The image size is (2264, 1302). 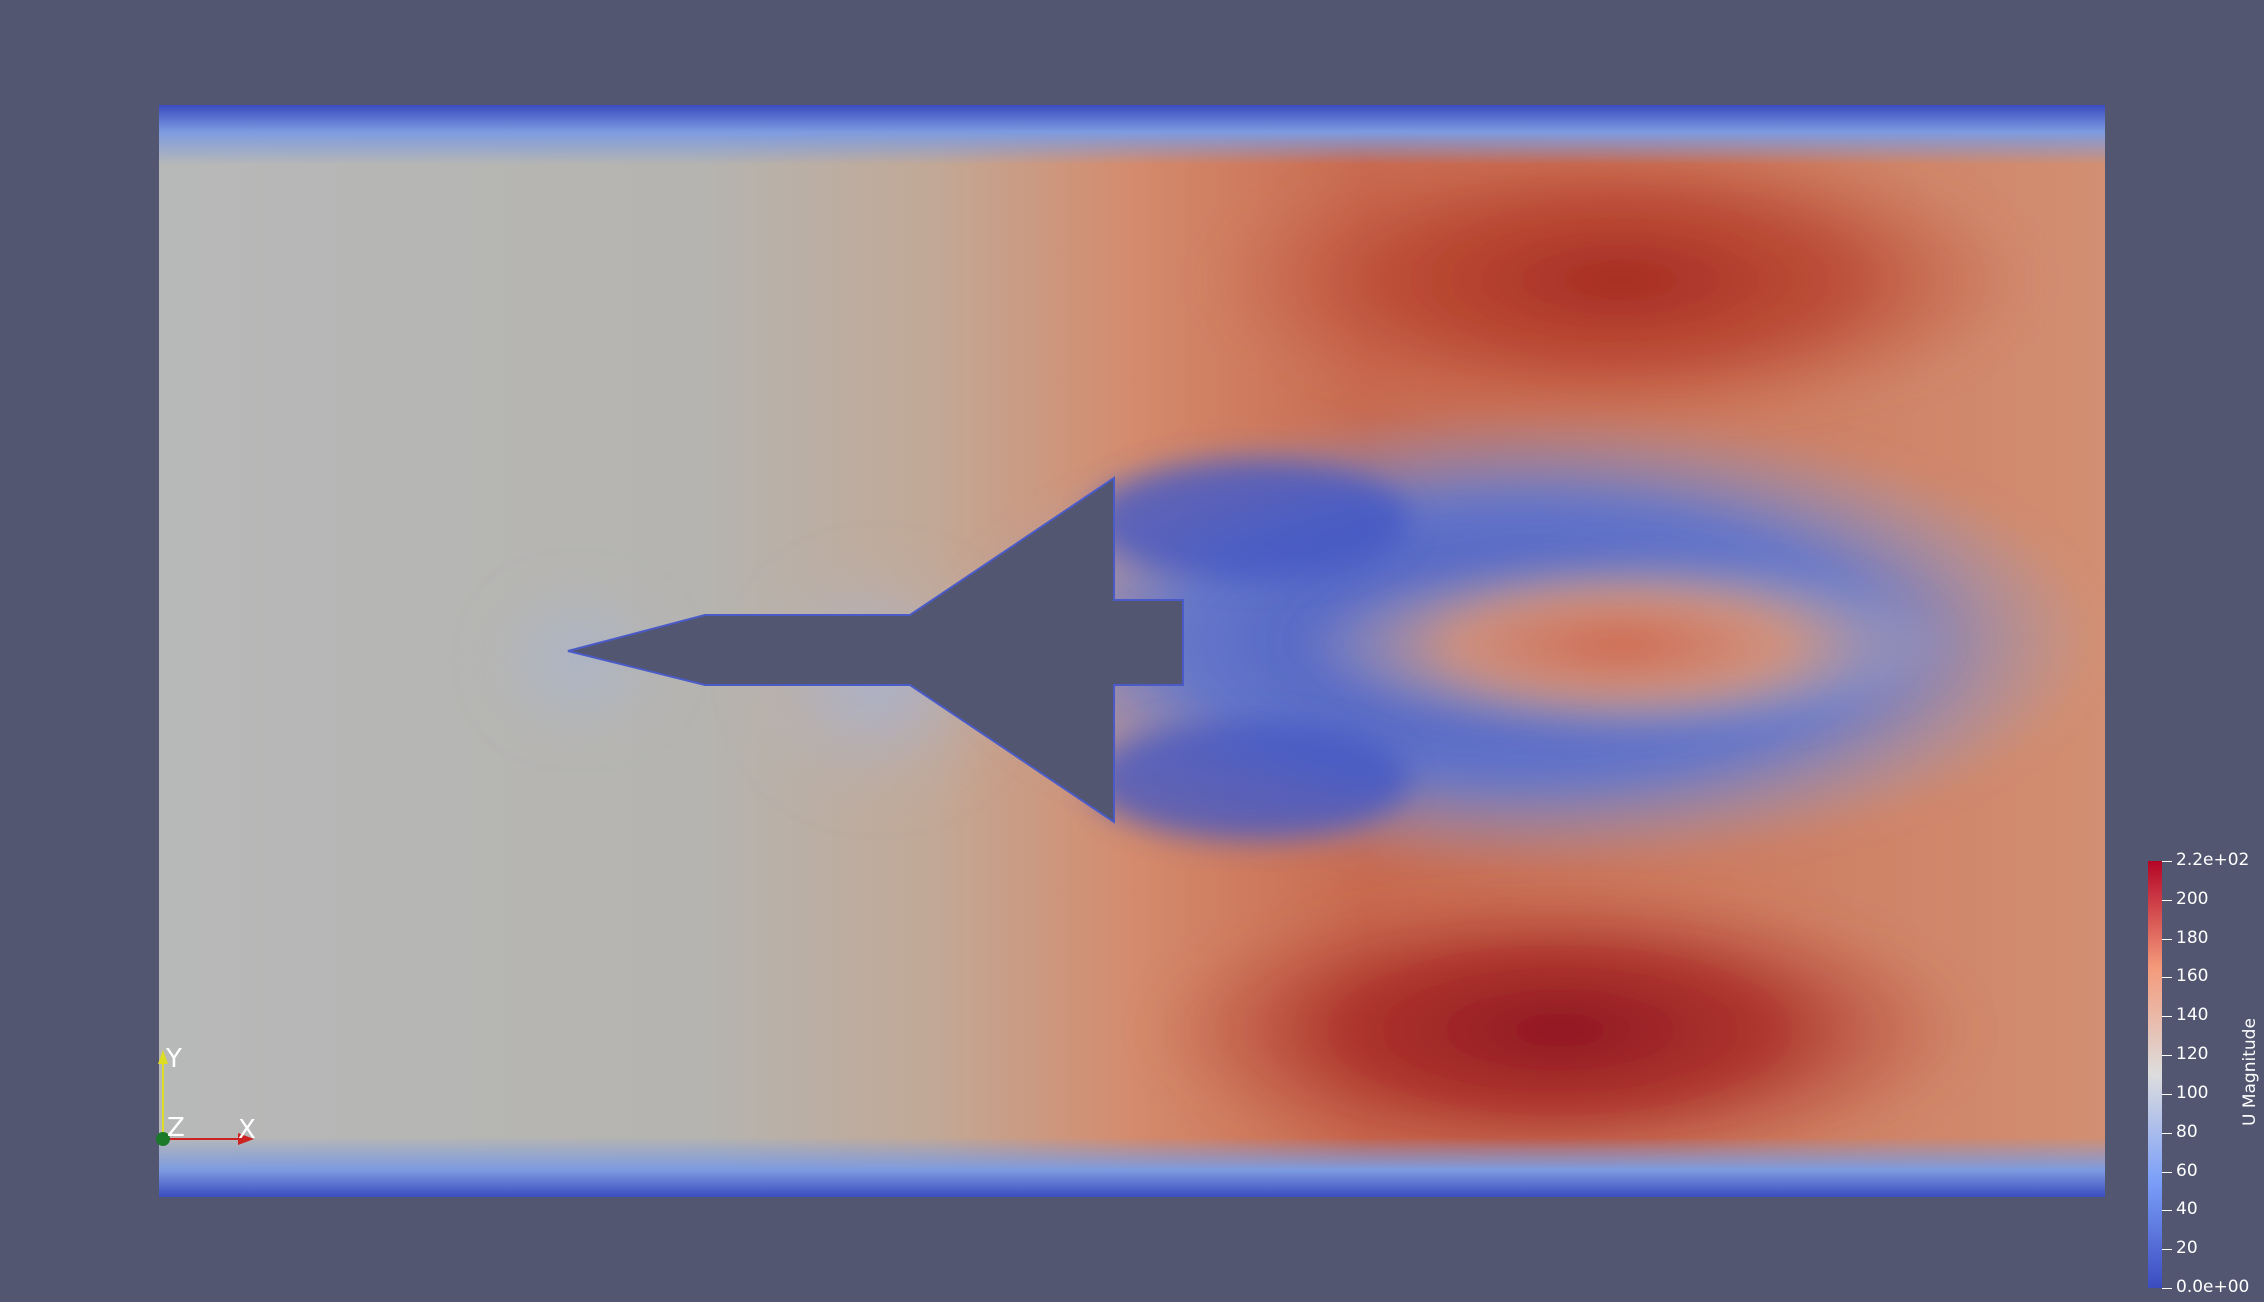 What do you see at coordinates (2250, 1072) in the screenshot?
I see `color-bar-title: U Magnitude` at bounding box center [2250, 1072].